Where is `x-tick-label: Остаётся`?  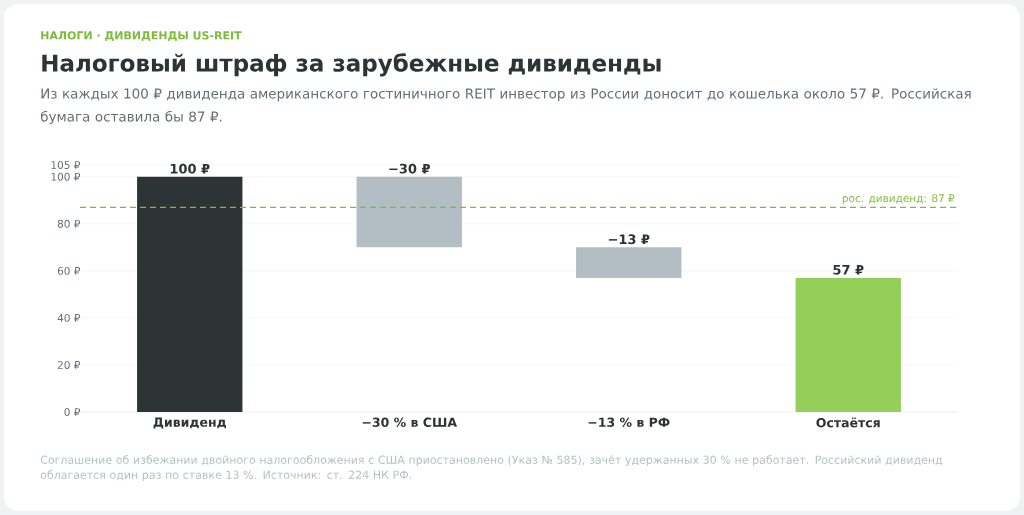 x-tick-label: Остаётся is located at coordinates (848, 422).